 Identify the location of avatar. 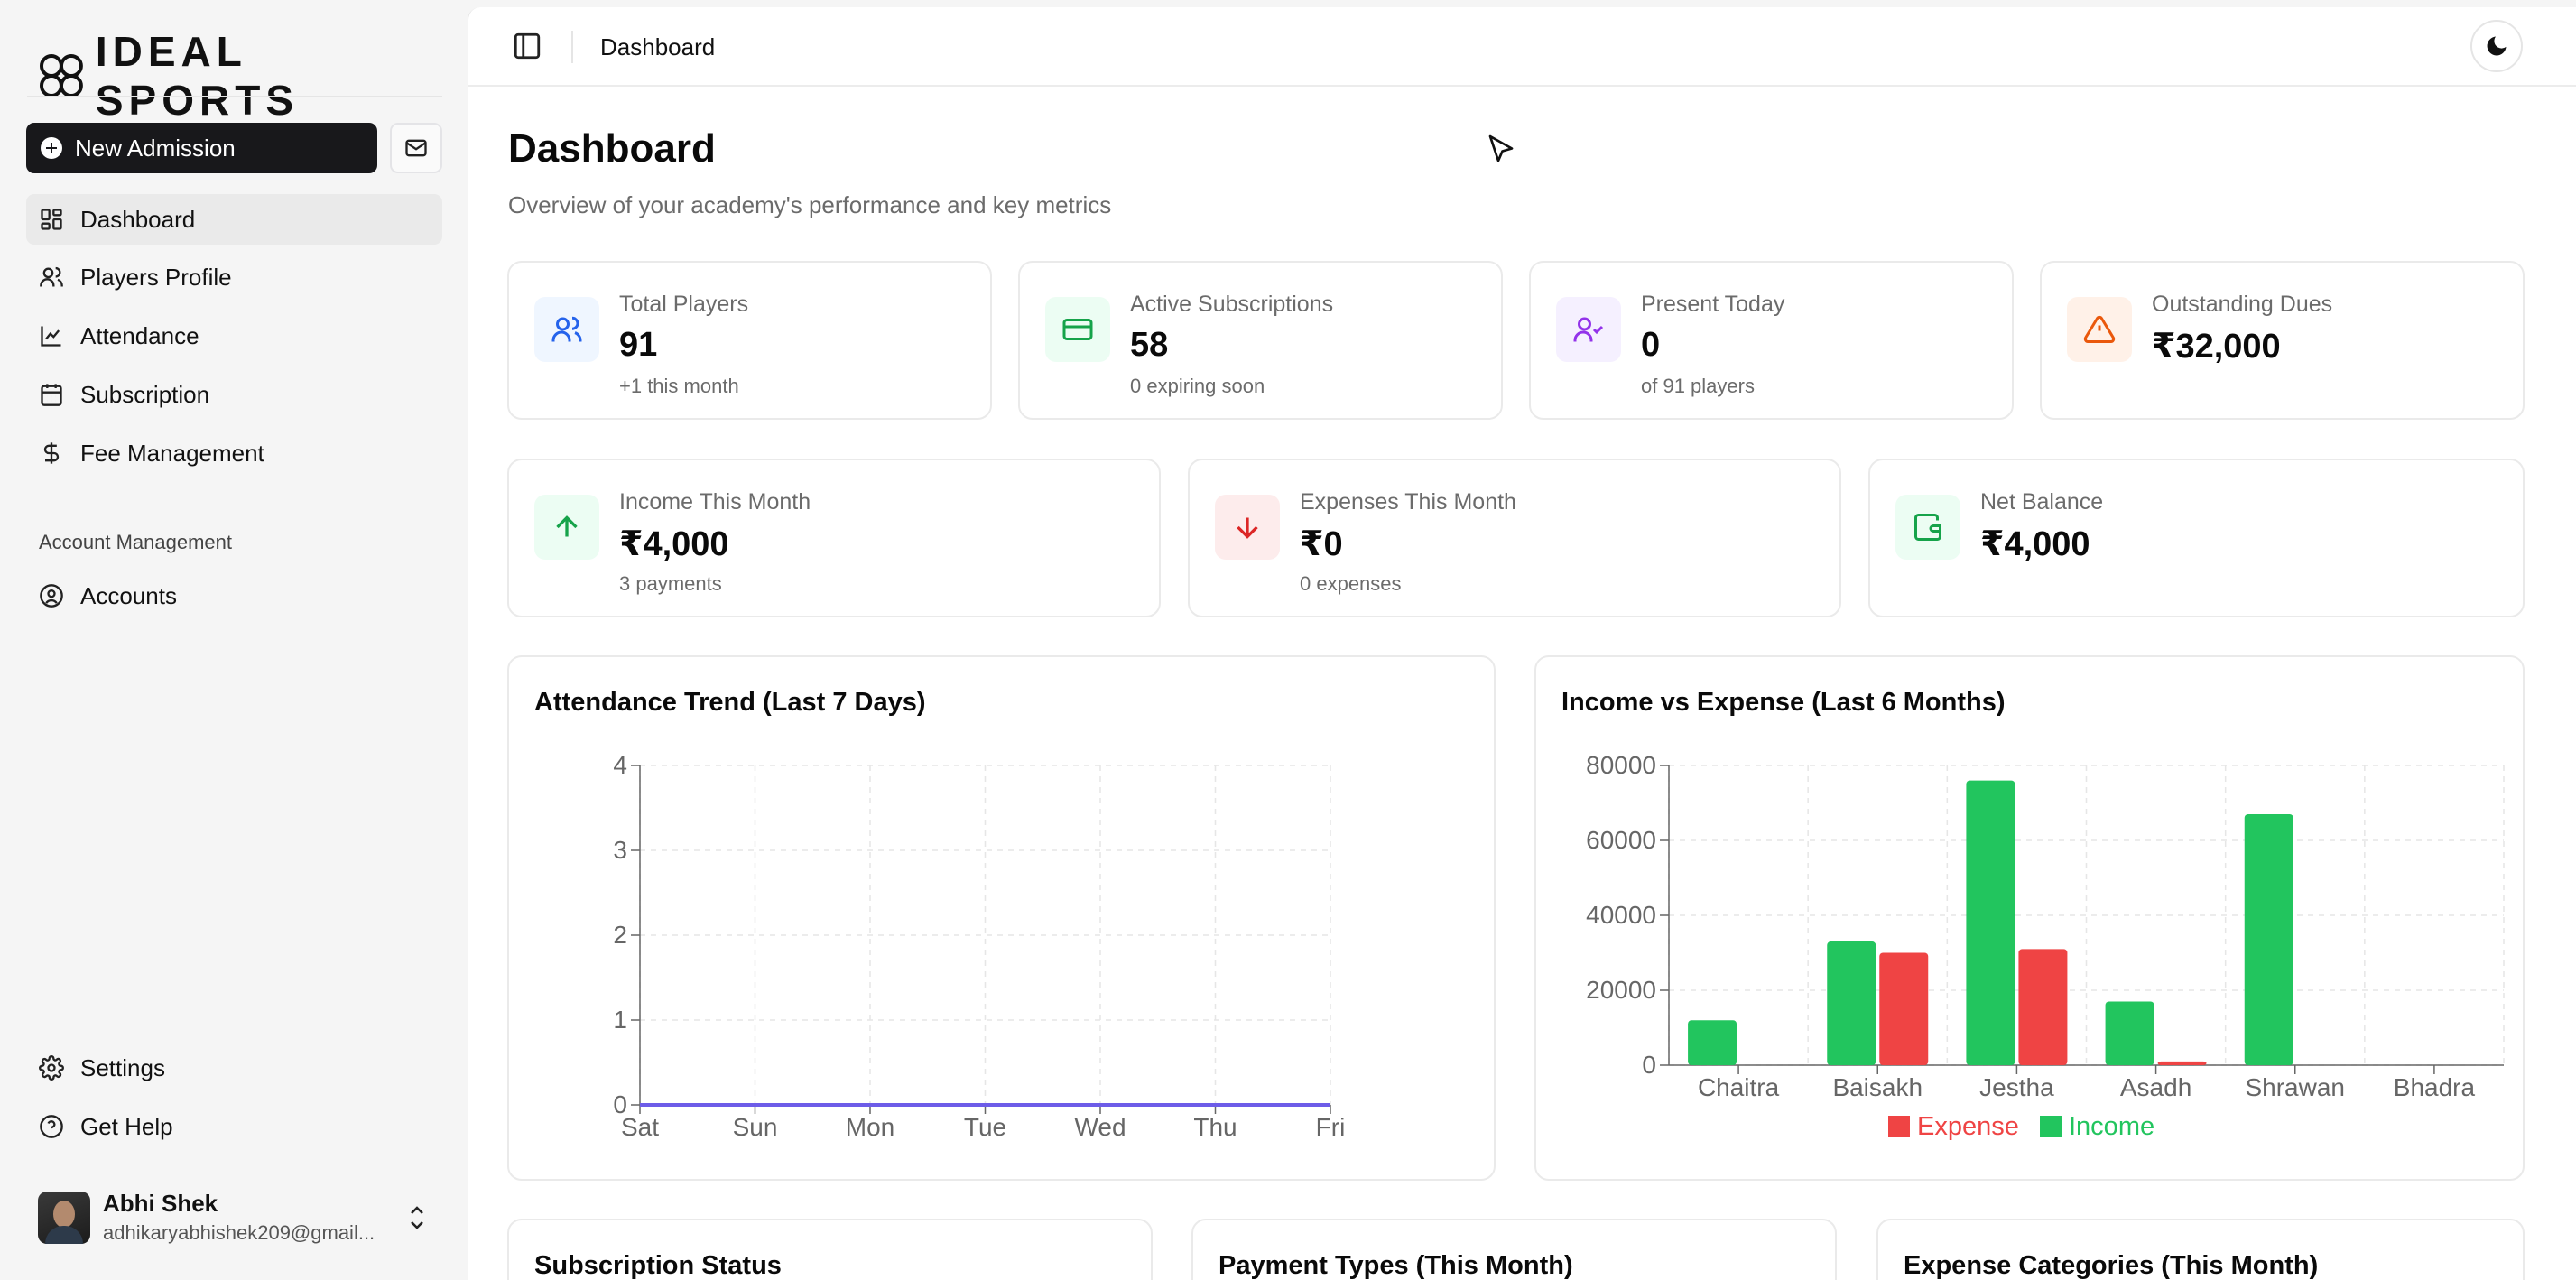
(64, 1217).